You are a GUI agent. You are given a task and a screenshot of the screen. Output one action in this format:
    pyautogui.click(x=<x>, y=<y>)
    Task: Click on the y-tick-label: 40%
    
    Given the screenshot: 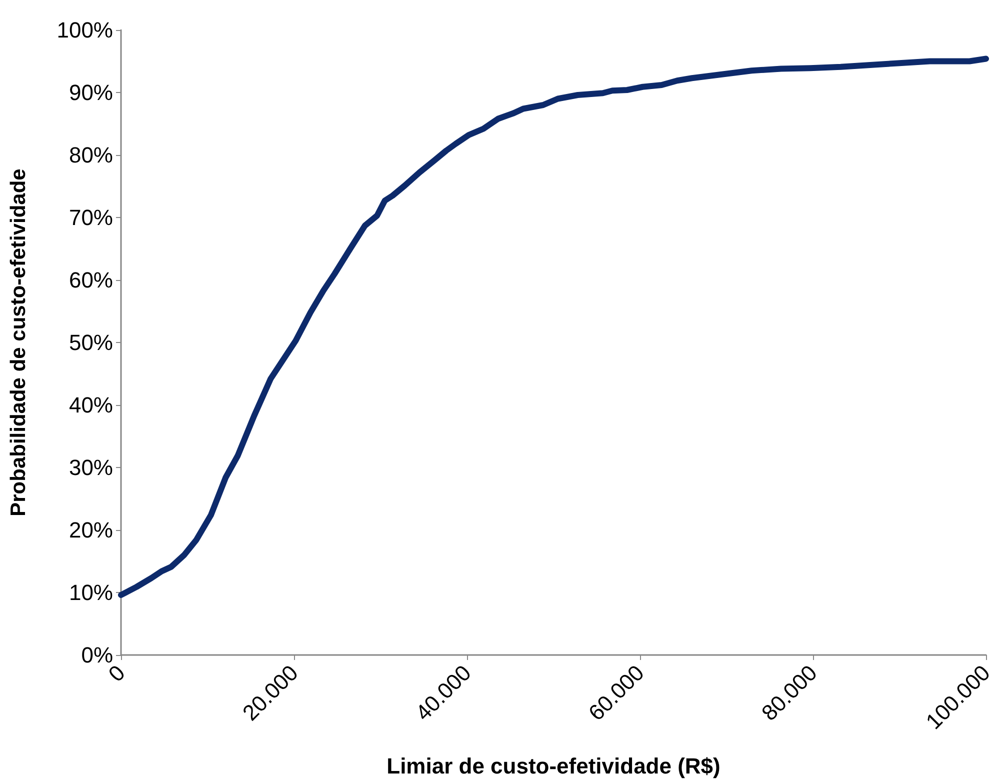 What is the action you would take?
    pyautogui.click(x=90, y=405)
    